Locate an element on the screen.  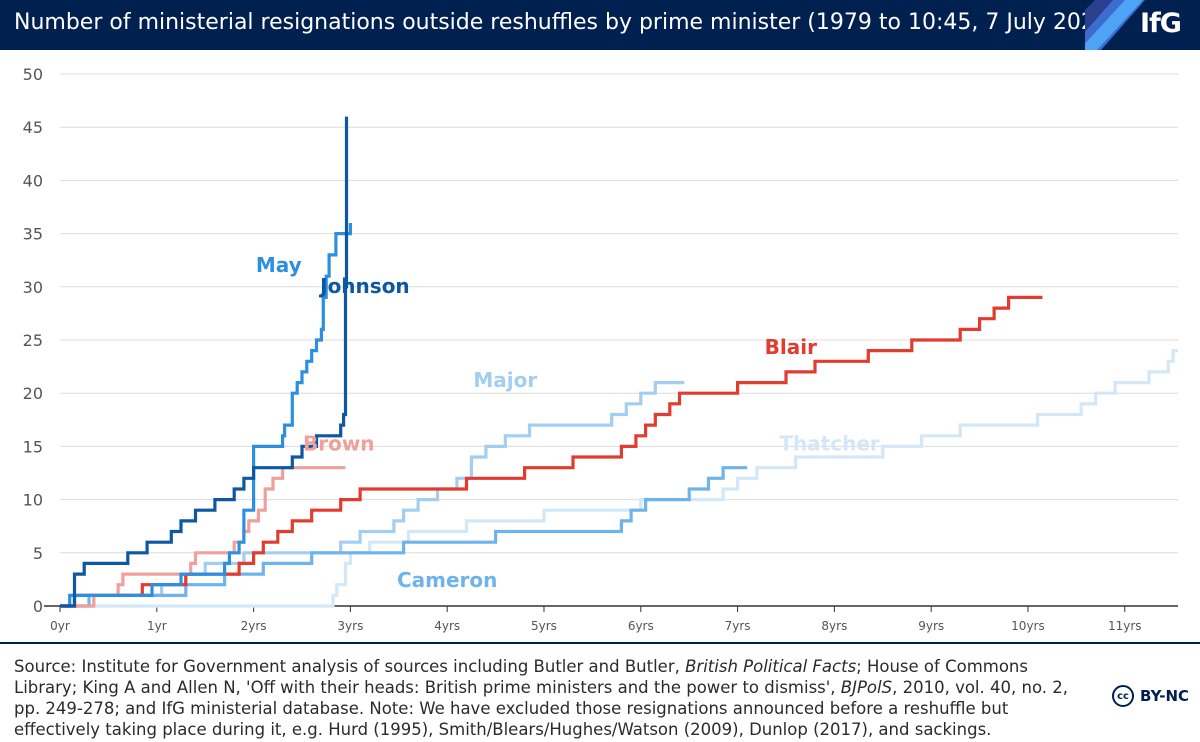
y-tick-label: 0 is located at coordinates (38, 606).